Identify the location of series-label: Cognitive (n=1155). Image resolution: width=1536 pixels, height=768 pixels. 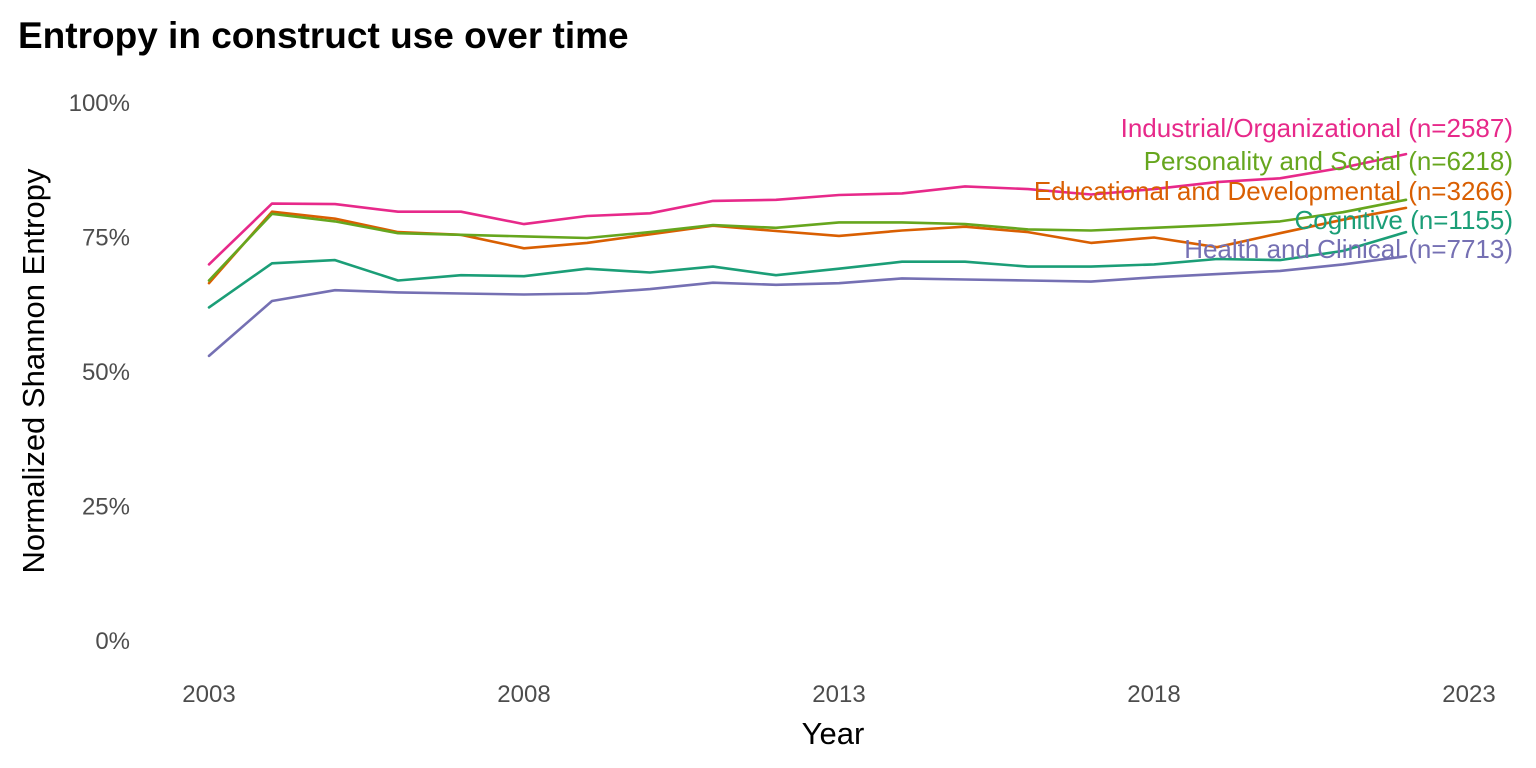
(1404, 220).